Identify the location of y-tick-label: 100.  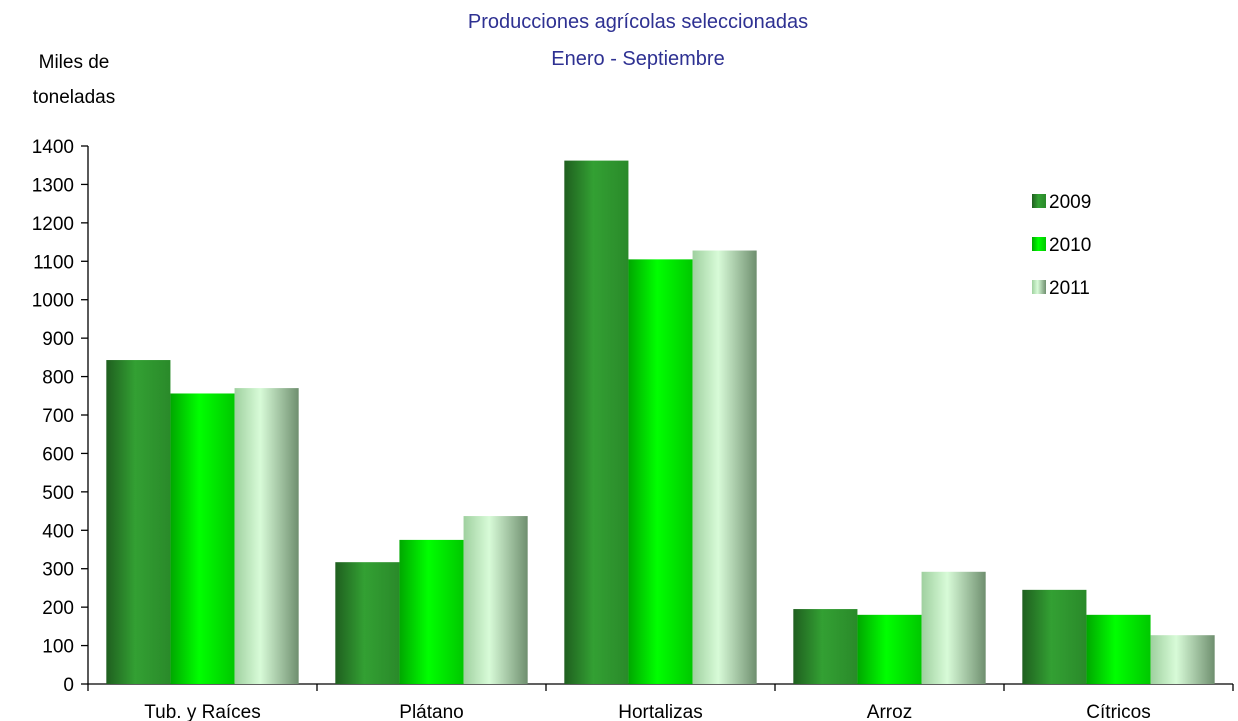
(58, 647).